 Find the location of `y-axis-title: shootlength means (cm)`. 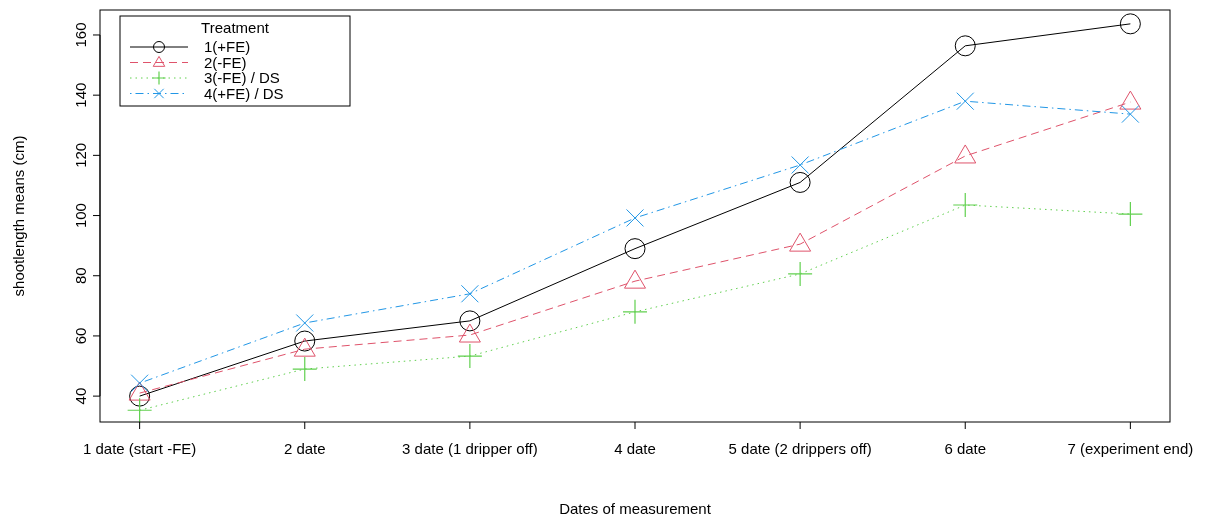

y-axis-title: shootlength means (cm) is located at coordinates (18, 216).